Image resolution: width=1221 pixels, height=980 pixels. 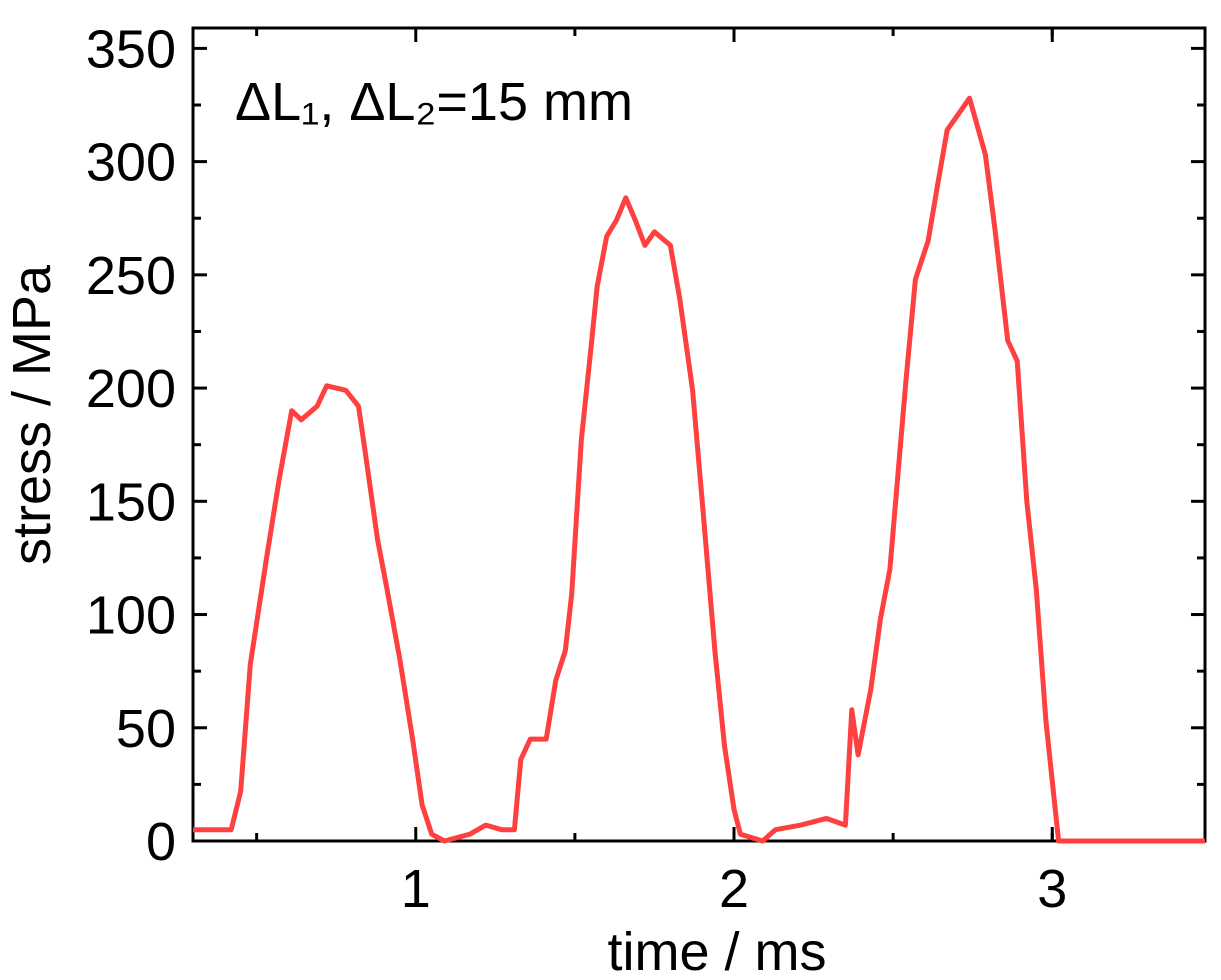 I want to click on y-axis-label: stress / MPa, so click(x=32, y=414).